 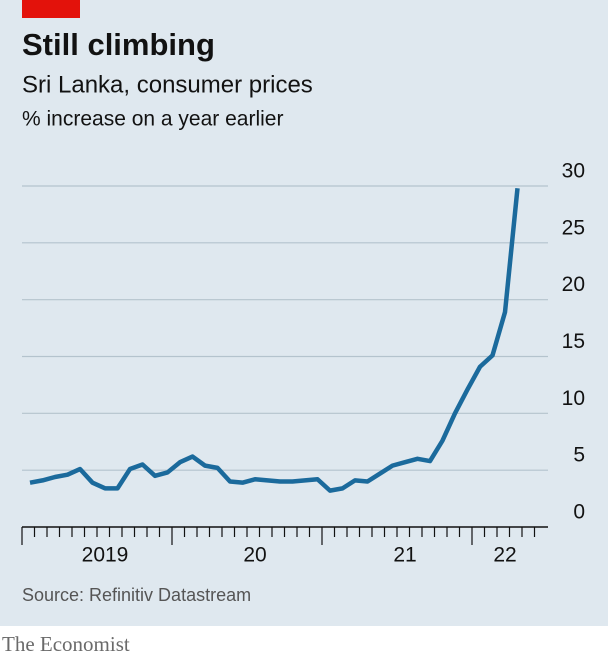 What do you see at coordinates (404, 555) in the screenshot?
I see `x-tick-label: 21` at bounding box center [404, 555].